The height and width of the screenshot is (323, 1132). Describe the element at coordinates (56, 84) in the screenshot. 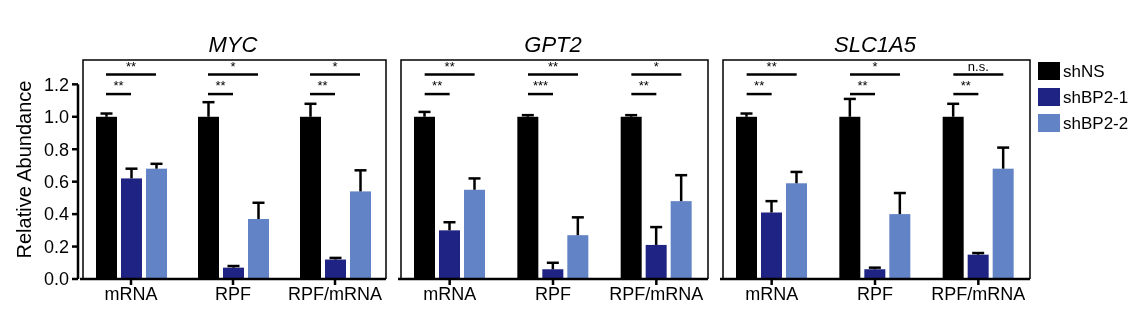

I see `y-tick-label: 1.2` at that location.